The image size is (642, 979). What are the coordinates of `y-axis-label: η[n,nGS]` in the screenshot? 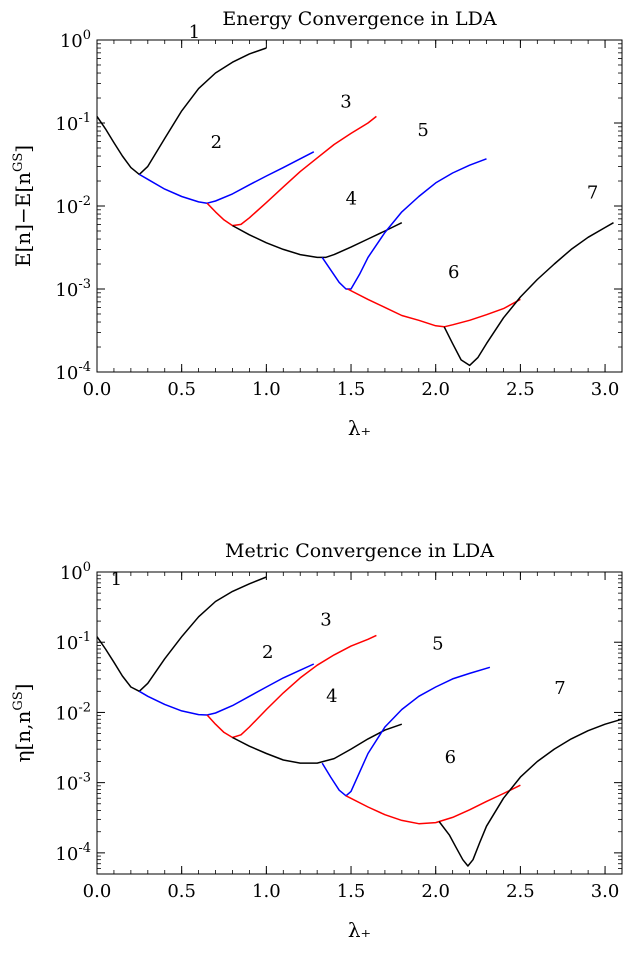 It's located at (23, 722).